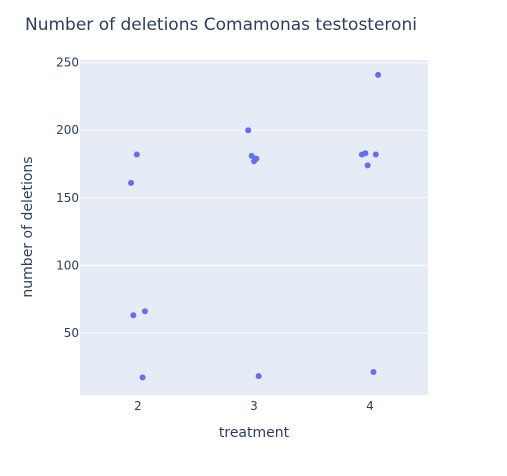 This screenshot has height=476, width=507. I want to click on x-tick-labels: 2 3 4, so click(254, 406).